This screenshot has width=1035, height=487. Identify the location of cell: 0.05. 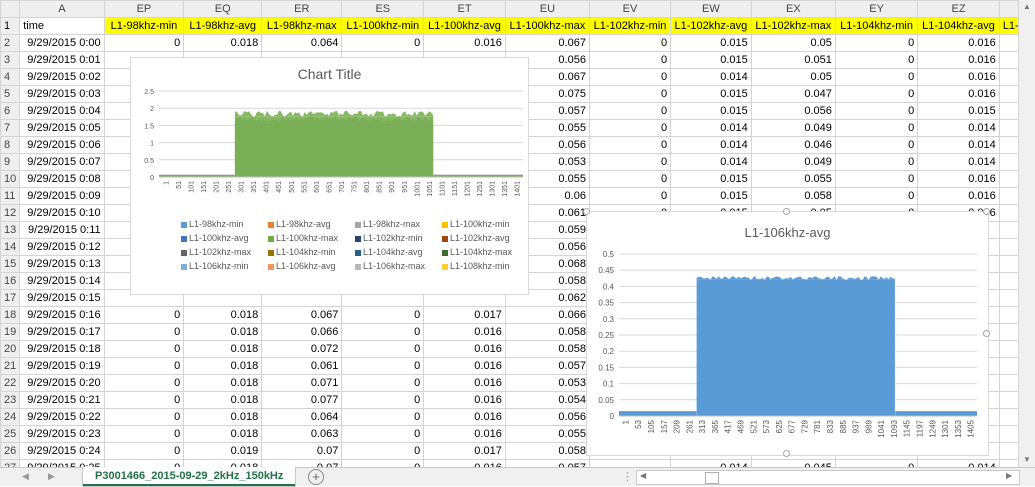
(793, 77).